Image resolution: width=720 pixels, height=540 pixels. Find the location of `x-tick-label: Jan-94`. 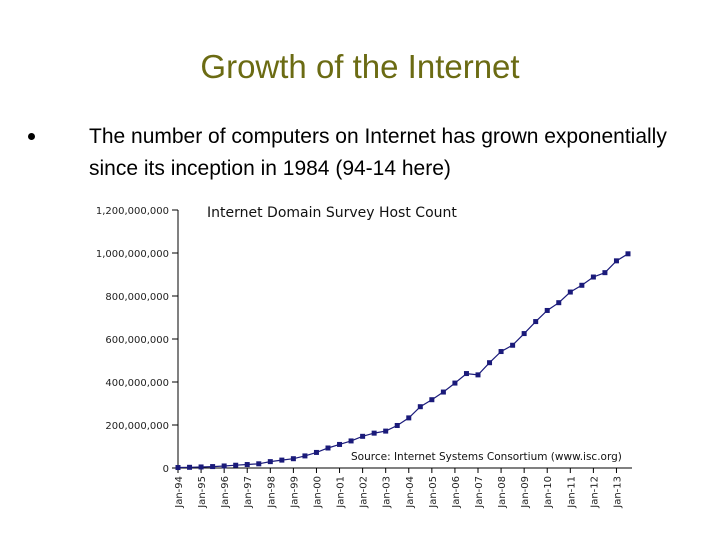

x-tick-label: Jan-94 is located at coordinates (179, 492).